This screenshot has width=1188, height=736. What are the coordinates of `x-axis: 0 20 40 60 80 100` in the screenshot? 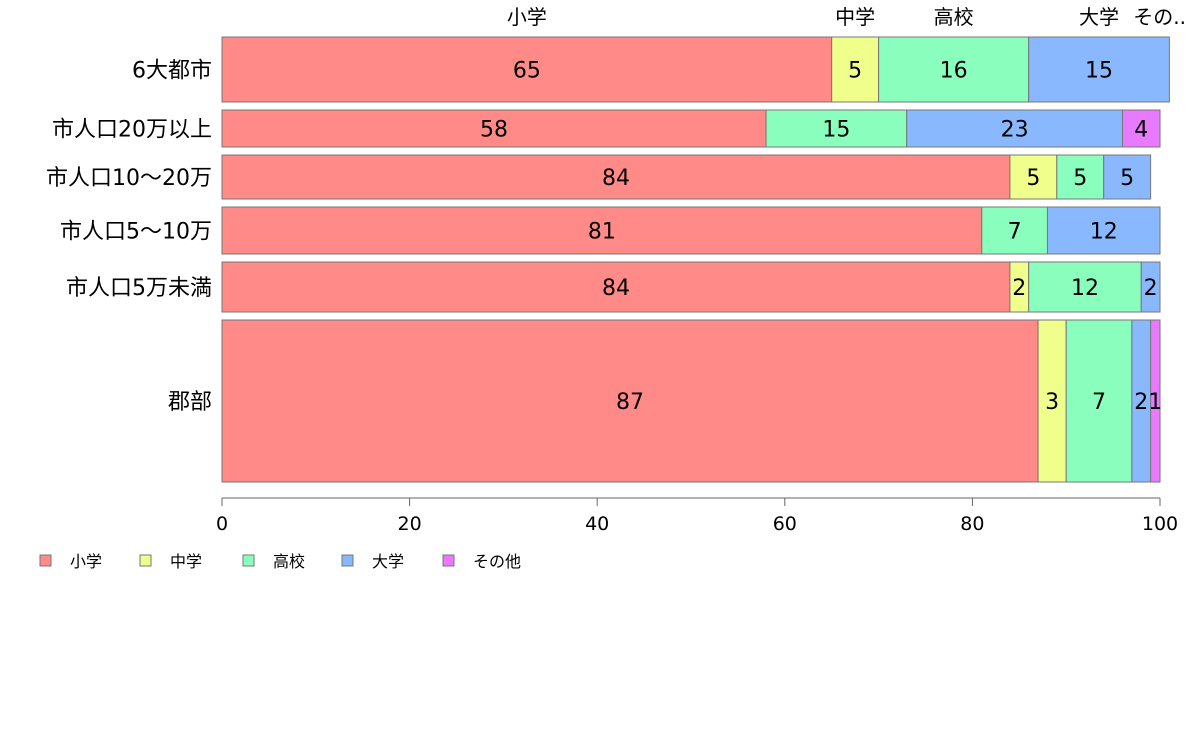 It's located at (697, 516).